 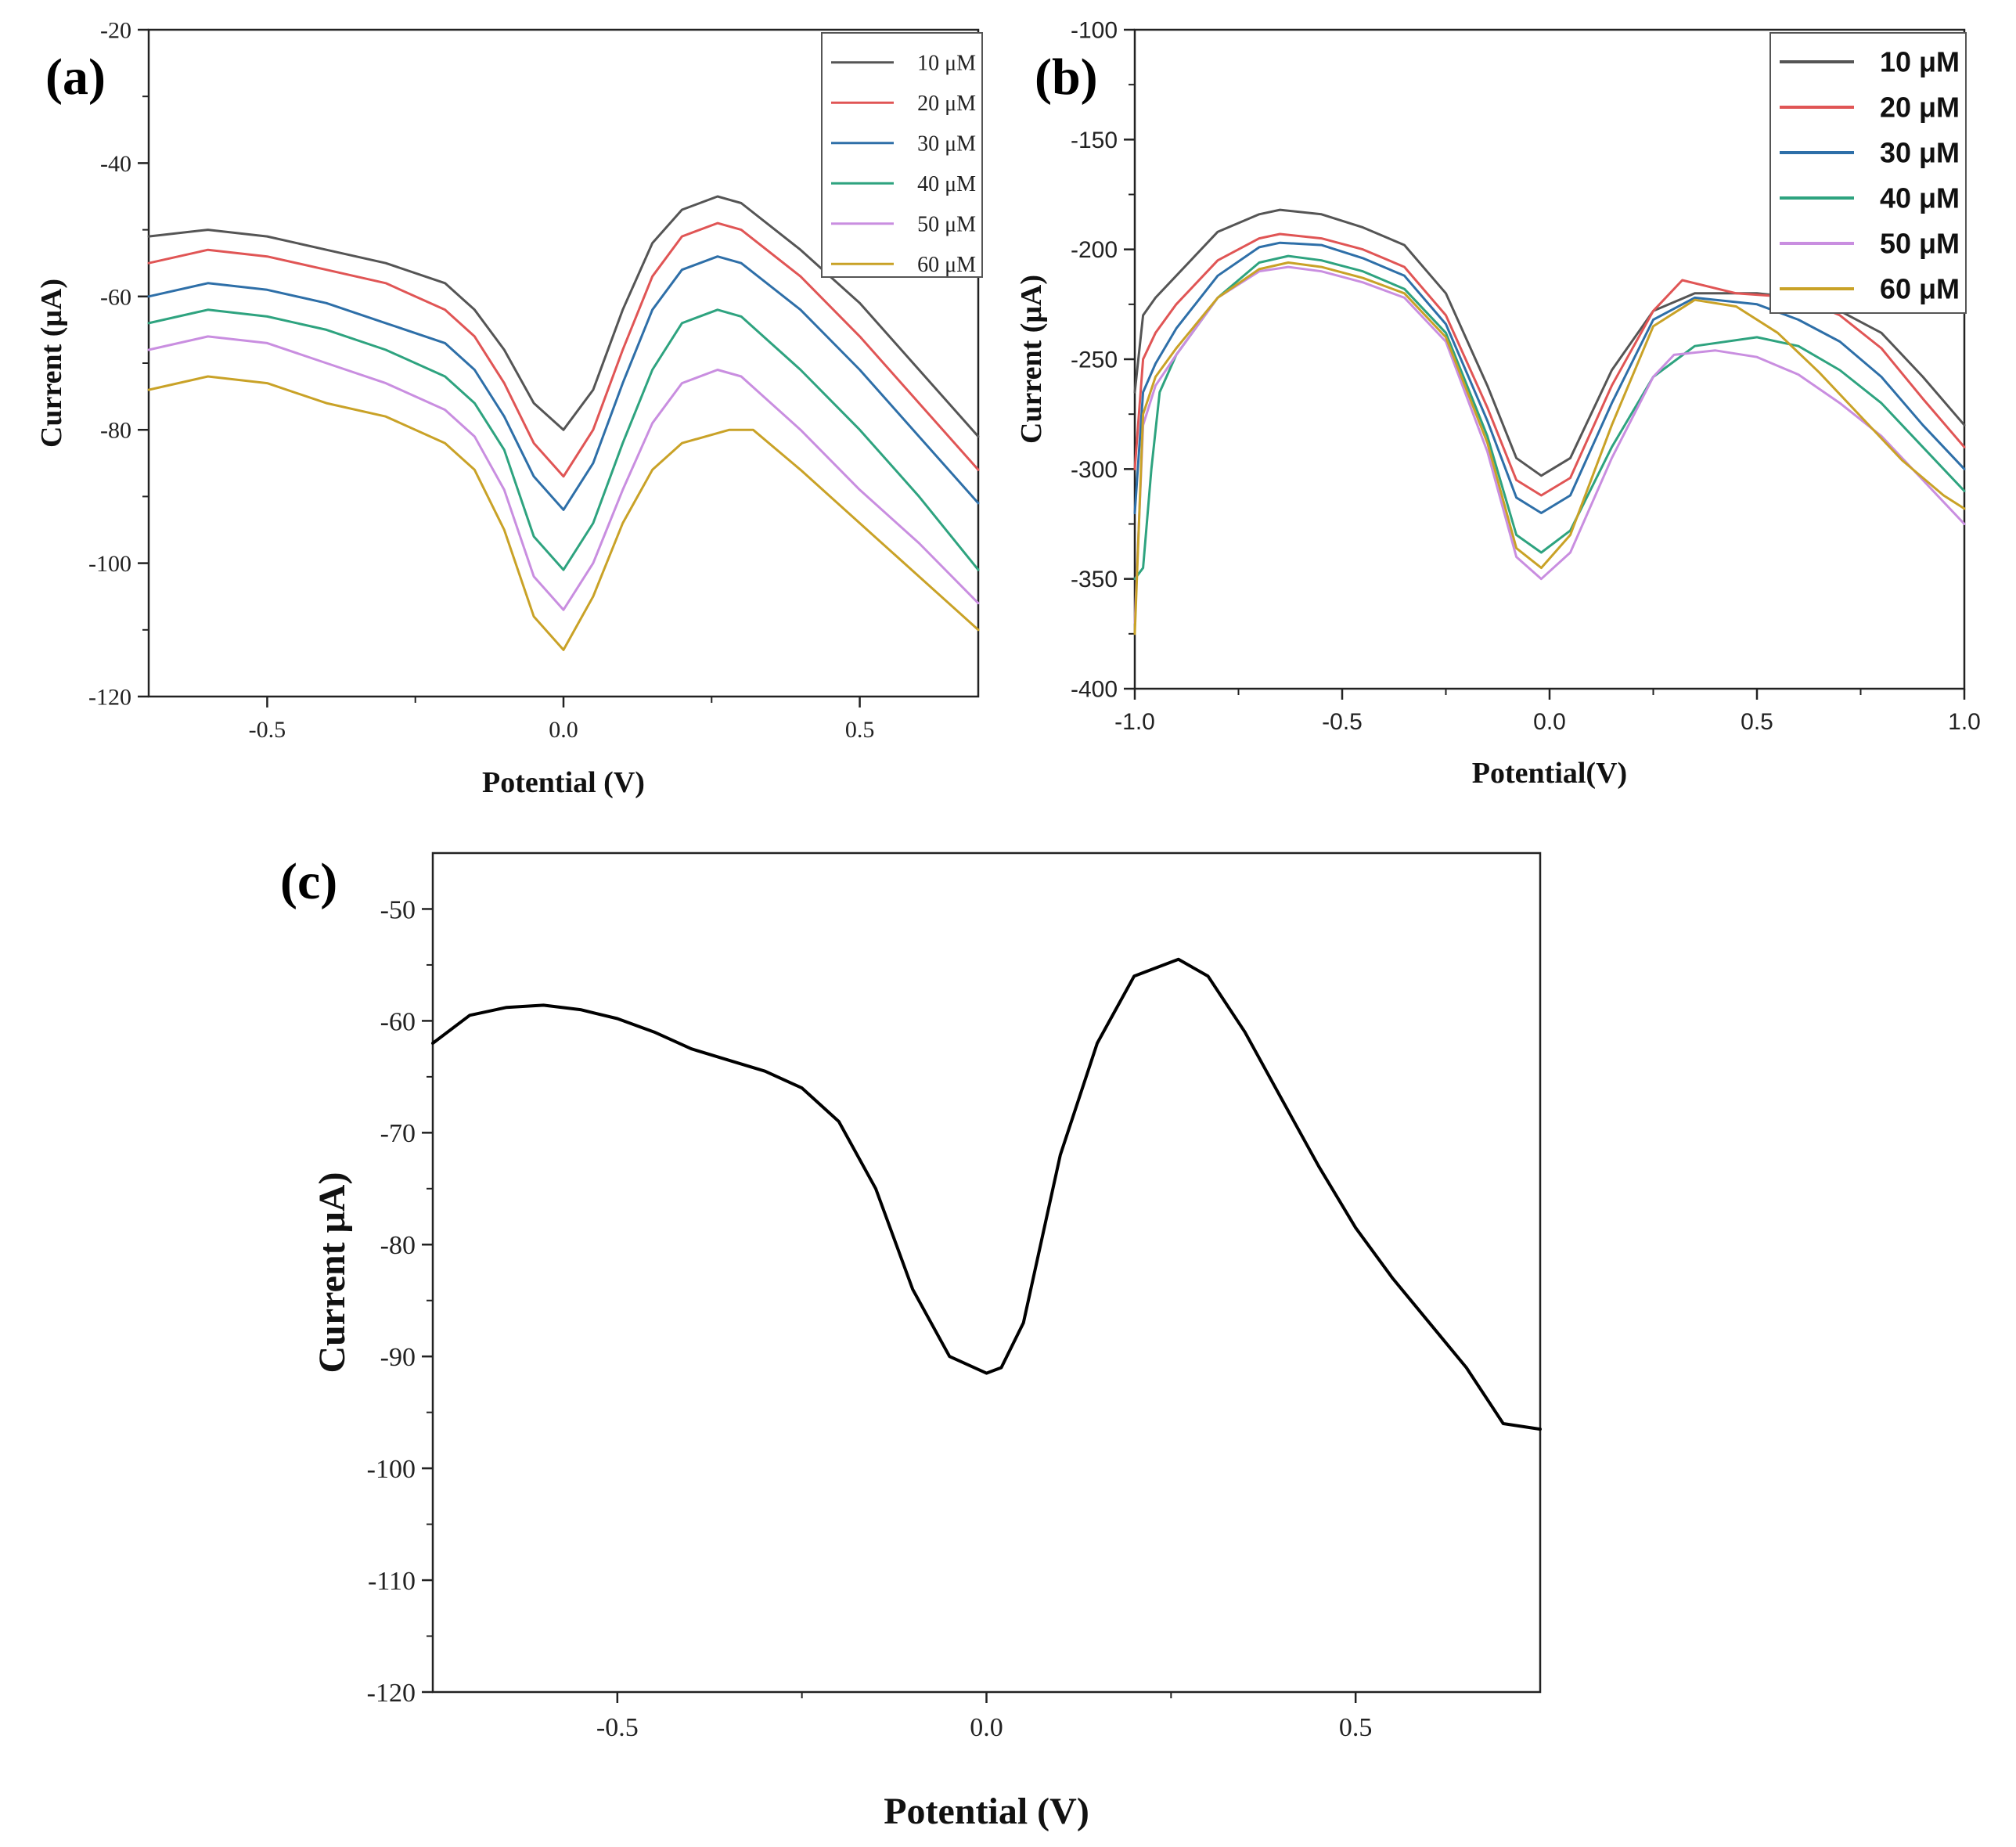 What do you see at coordinates (1094, 470) in the screenshot?
I see `y-tick-label: -300` at bounding box center [1094, 470].